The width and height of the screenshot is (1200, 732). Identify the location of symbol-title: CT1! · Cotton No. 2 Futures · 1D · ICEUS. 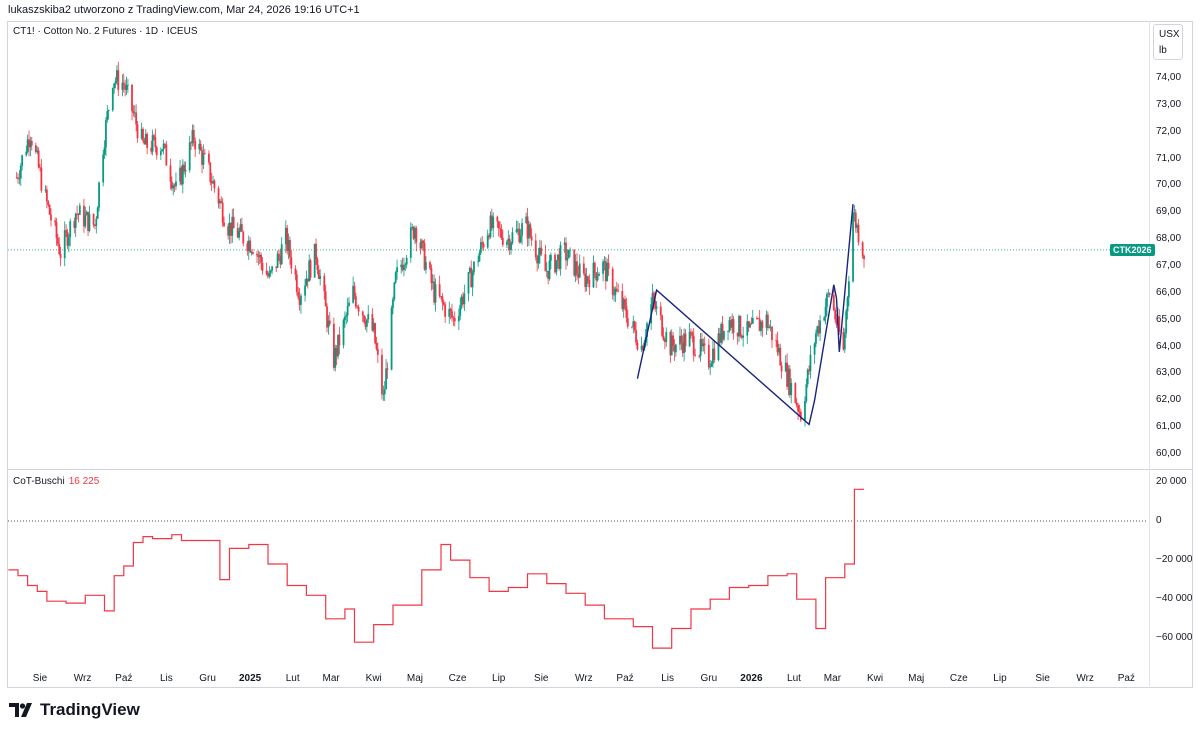
(105, 31).